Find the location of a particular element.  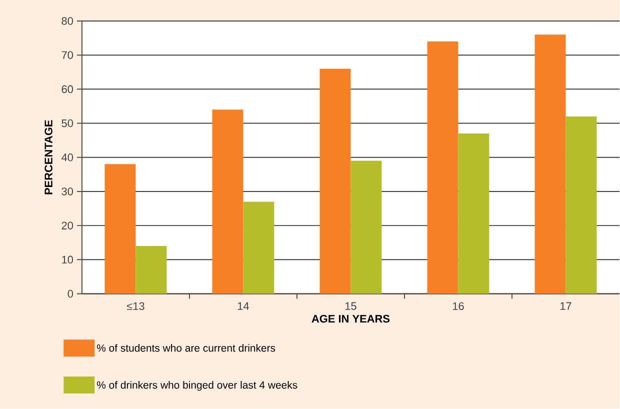

x-tick-label: 14 is located at coordinates (243, 306).